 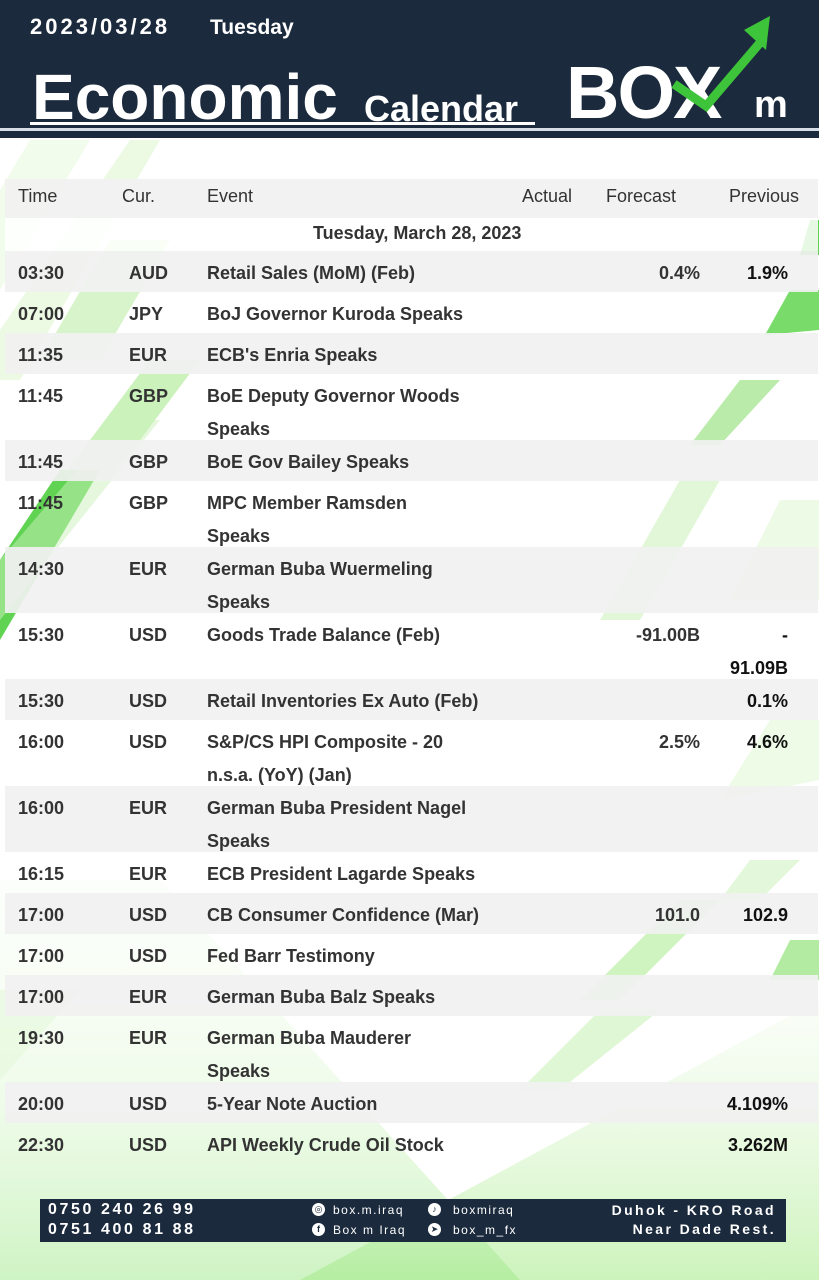 What do you see at coordinates (679, 273) in the screenshot?
I see `row-forecast: 0.4%` at bounding box center [679, 273].